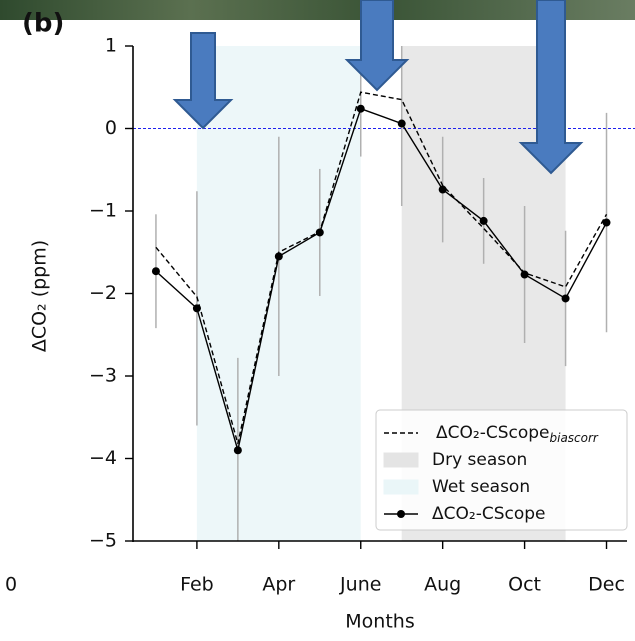 The width and height of the screenshot is (635, 641). What do you see at coordinates (103, 211) in the screenshot?
I see `y-tick-label: −1` at bounding box center [103, 211].